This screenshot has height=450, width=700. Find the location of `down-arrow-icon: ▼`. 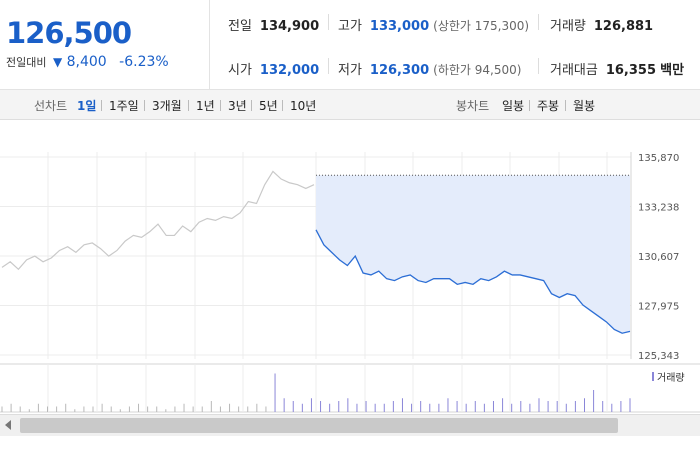

down-arrow-icon: ▼ is located at coordinates (57, 62).